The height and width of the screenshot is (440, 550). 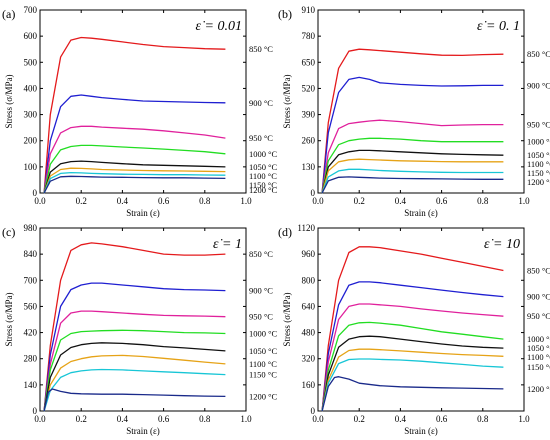 What do you see at coordinates (309, 280) in the screenshot?
I see `y-tick-label: 800` at bounding box center [309, 280].